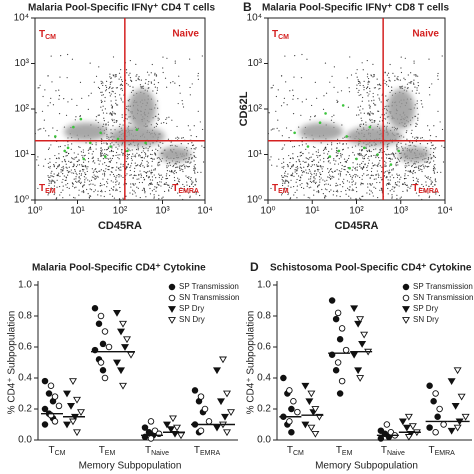  Describe the element at coordinates (425, 189) in the screenshot. I see `quadrant-label: TEMRA` at that location.